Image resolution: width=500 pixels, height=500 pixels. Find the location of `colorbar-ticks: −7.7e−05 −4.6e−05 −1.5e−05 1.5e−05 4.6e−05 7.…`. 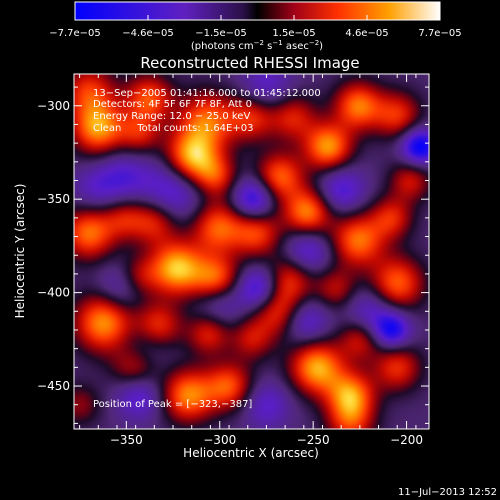

colorbar-ticks: −7.7e−05 −4.6e−05 −1.5e−05 1.5e−05 4.6e−05 7.… is located at coordinates (255, 27).